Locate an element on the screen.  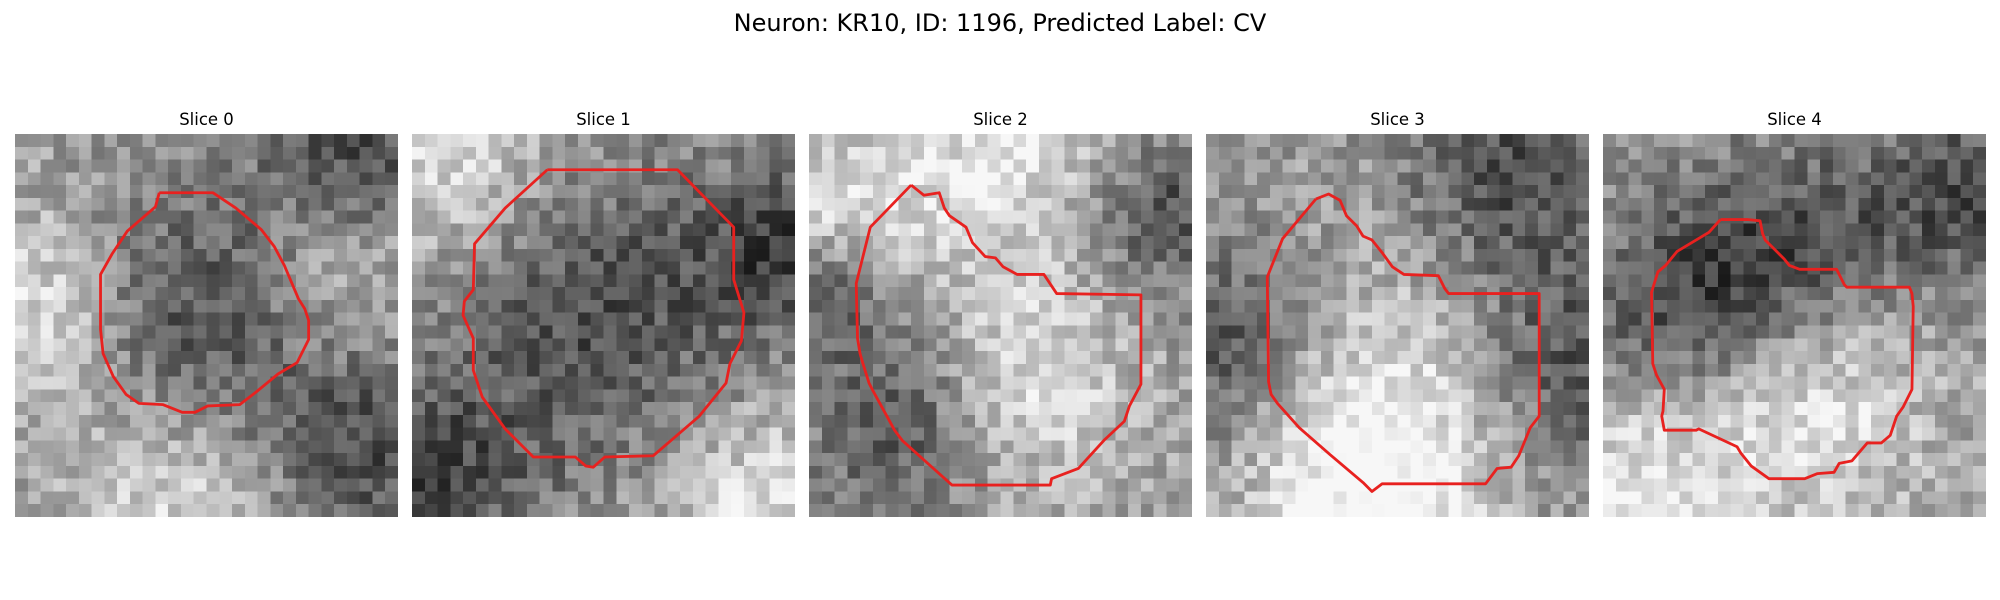
slice-title: Slice 4 is located at coordinates (1794, 119).